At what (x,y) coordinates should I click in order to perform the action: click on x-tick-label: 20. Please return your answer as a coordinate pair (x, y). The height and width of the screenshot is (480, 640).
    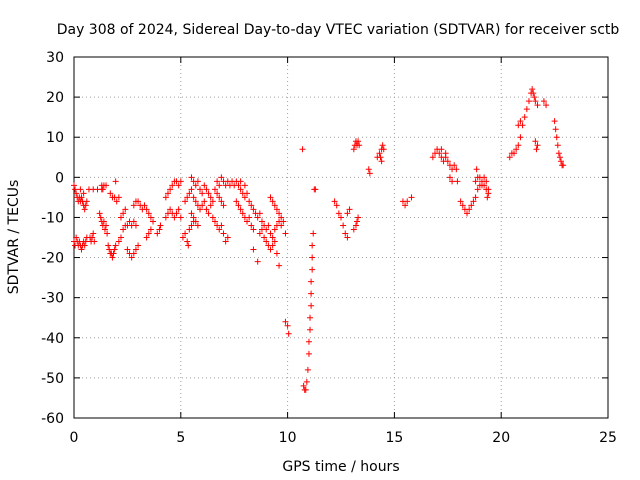
    Looking at the image, I should click on (501, 438).